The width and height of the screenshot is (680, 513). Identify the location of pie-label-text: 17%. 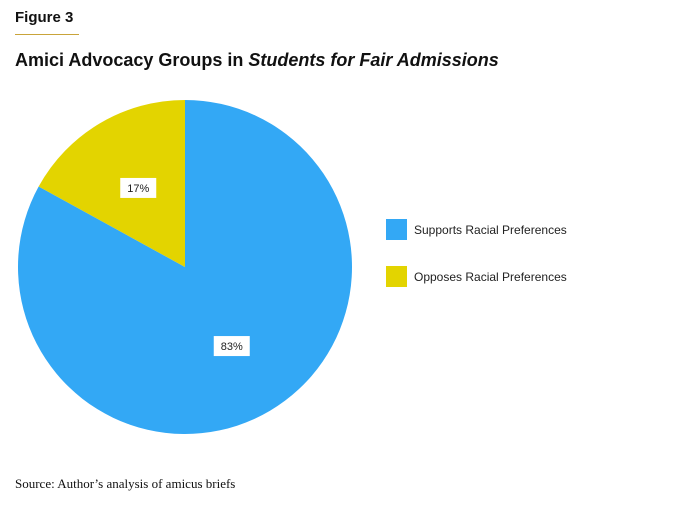
(138, 189).